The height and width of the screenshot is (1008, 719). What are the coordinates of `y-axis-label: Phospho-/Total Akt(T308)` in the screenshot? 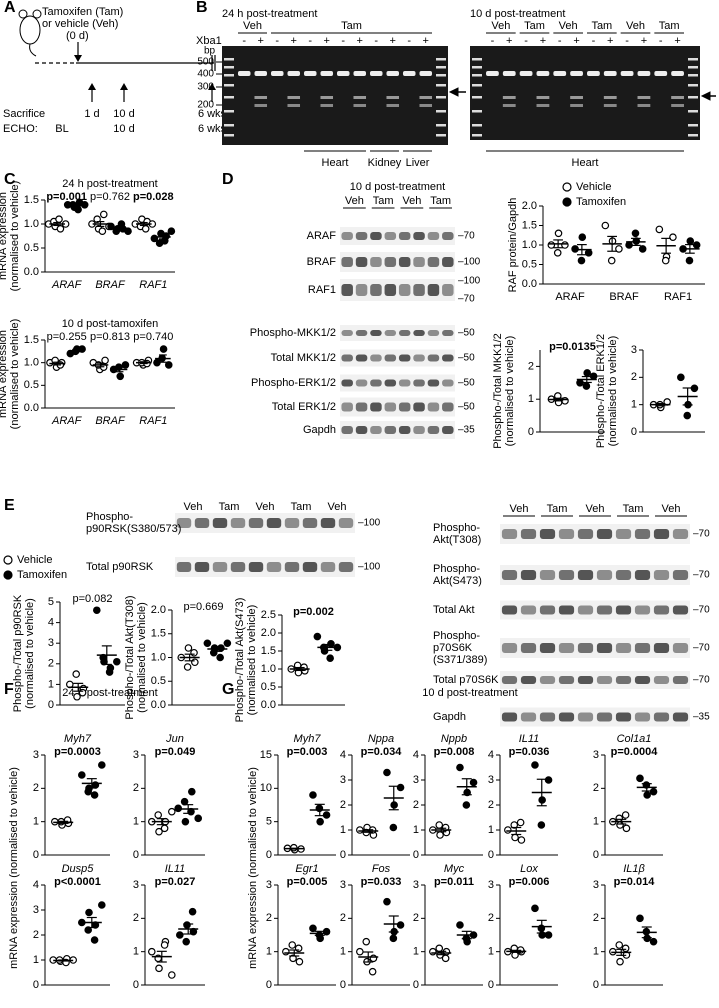 It's located at (130, 657).